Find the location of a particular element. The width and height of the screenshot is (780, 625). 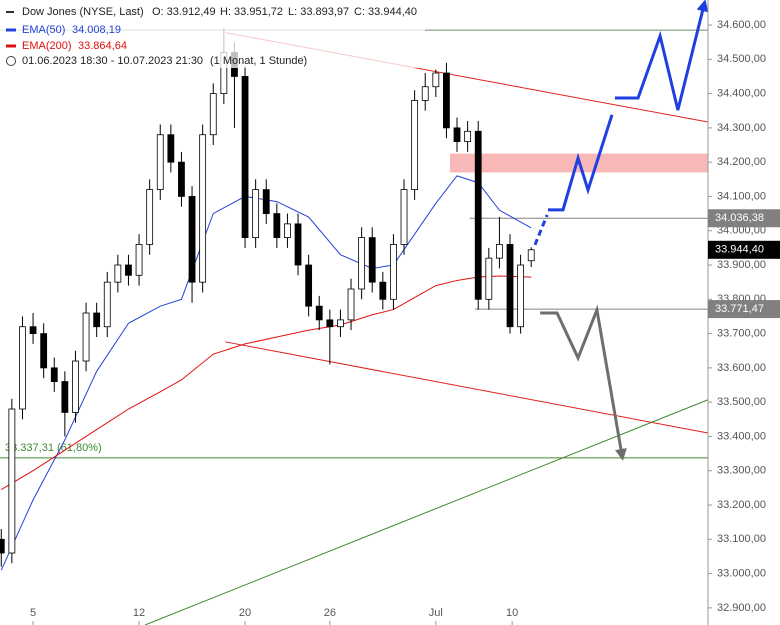

y-tick-label: 34.600,00 is located at coordinates (741, 25).